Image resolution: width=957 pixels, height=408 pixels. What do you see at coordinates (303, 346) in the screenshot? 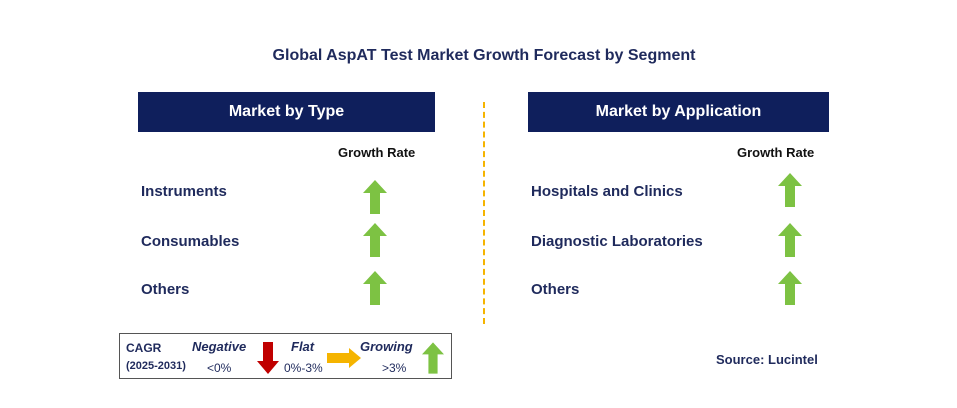
I see `legend-flat-label: Flat` at bounding box center [303, 346].